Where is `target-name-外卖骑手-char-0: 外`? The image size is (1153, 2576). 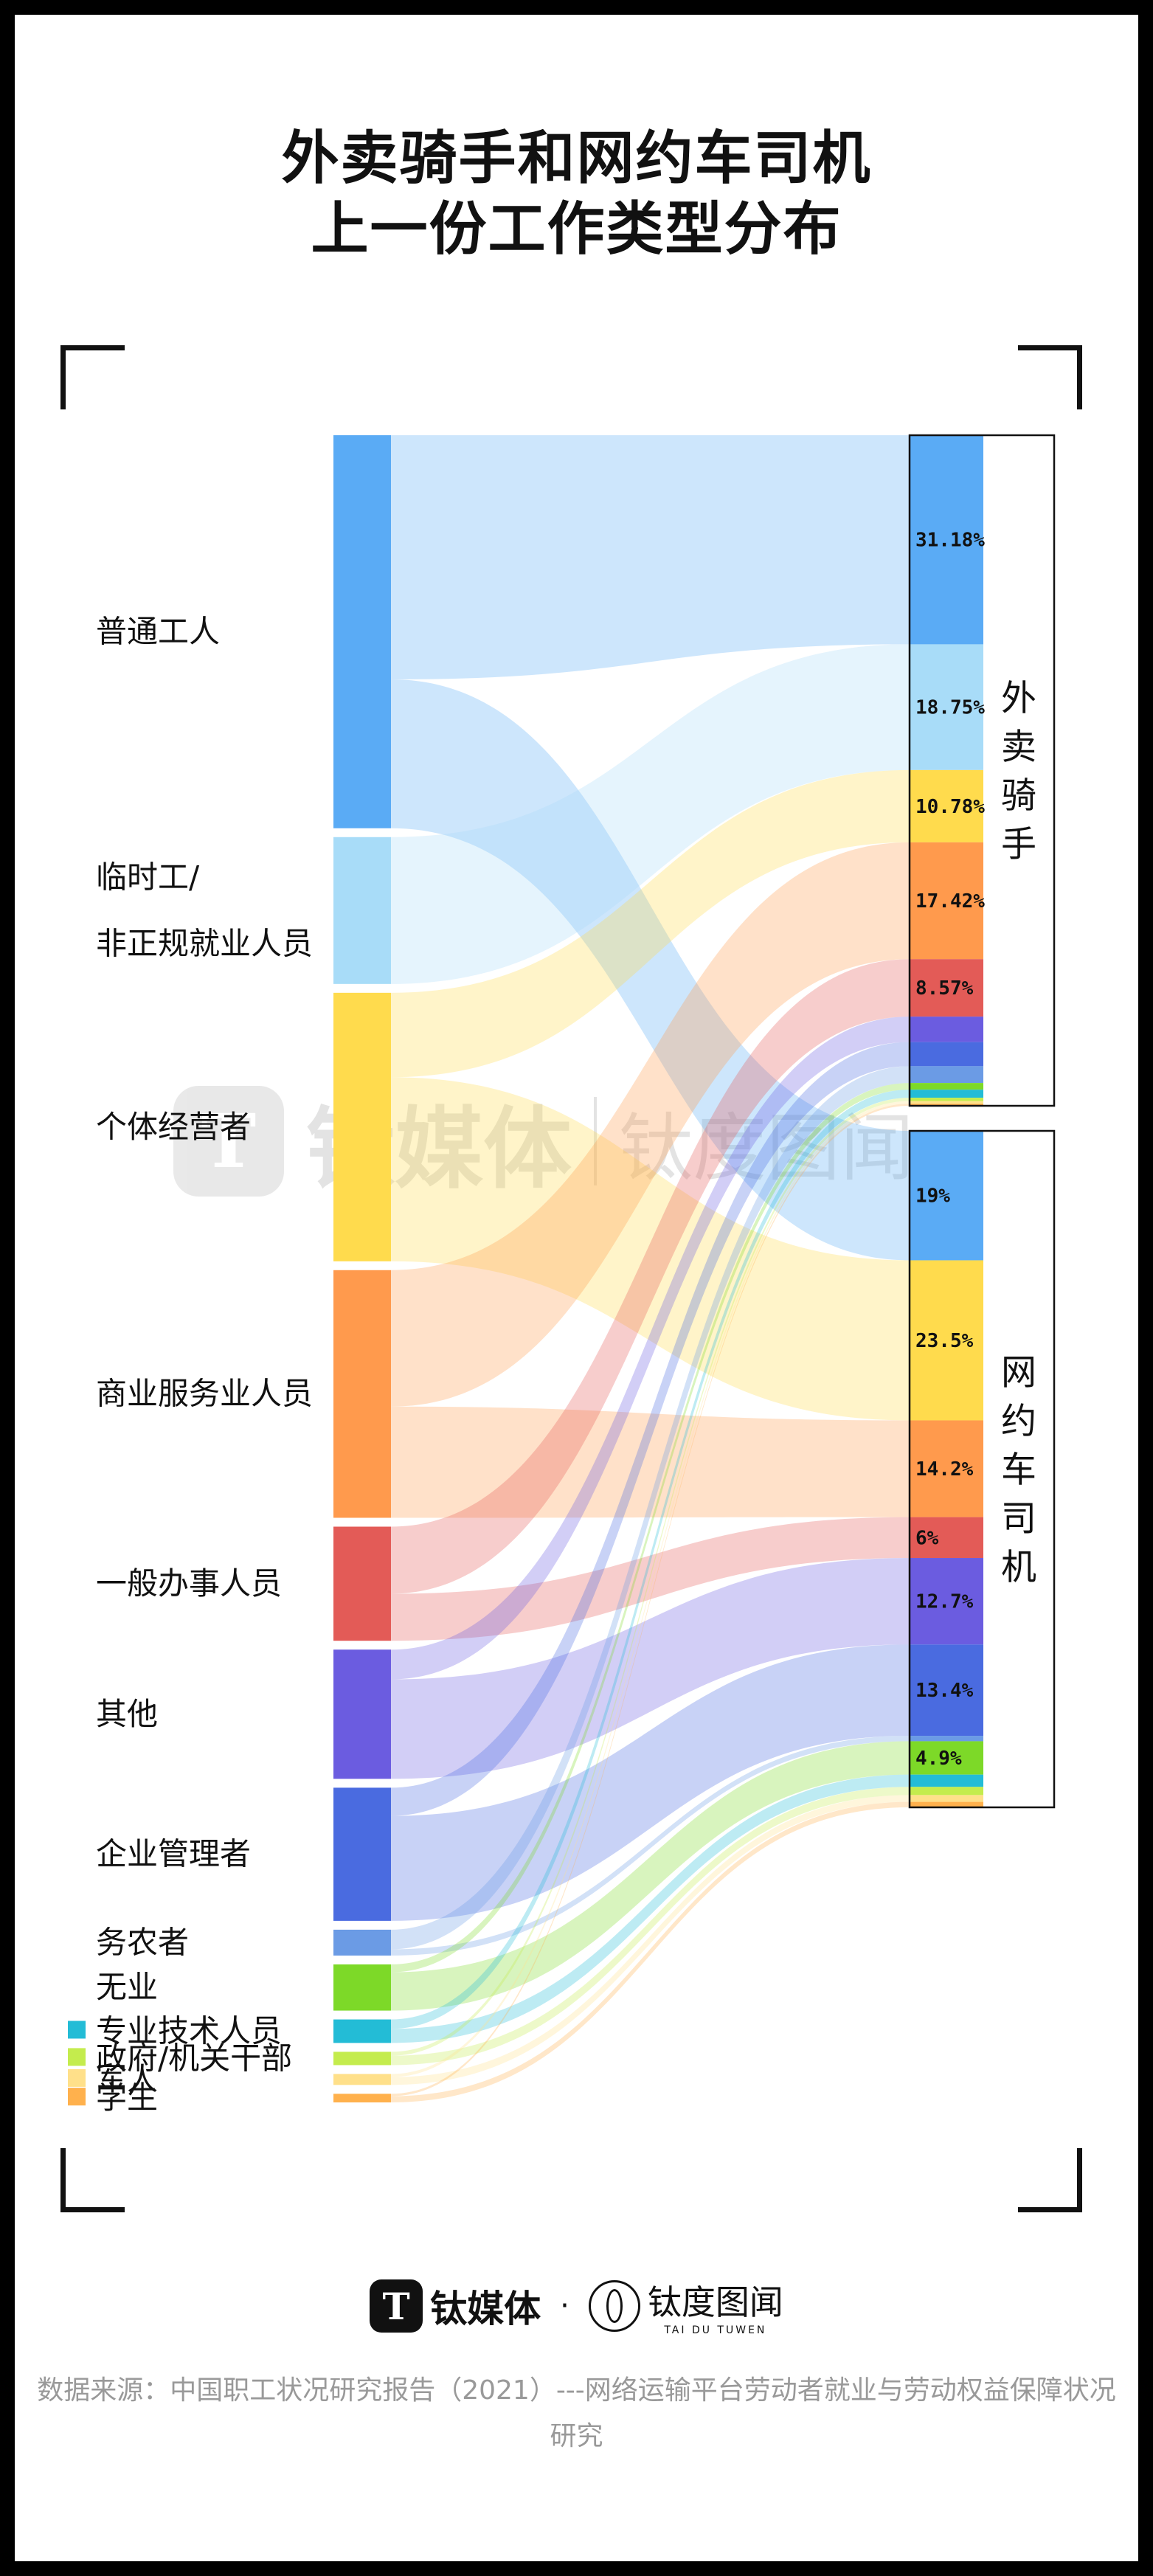
target-name-外卖骑手-char-0: 外 is located at coordinates (1019, 699).